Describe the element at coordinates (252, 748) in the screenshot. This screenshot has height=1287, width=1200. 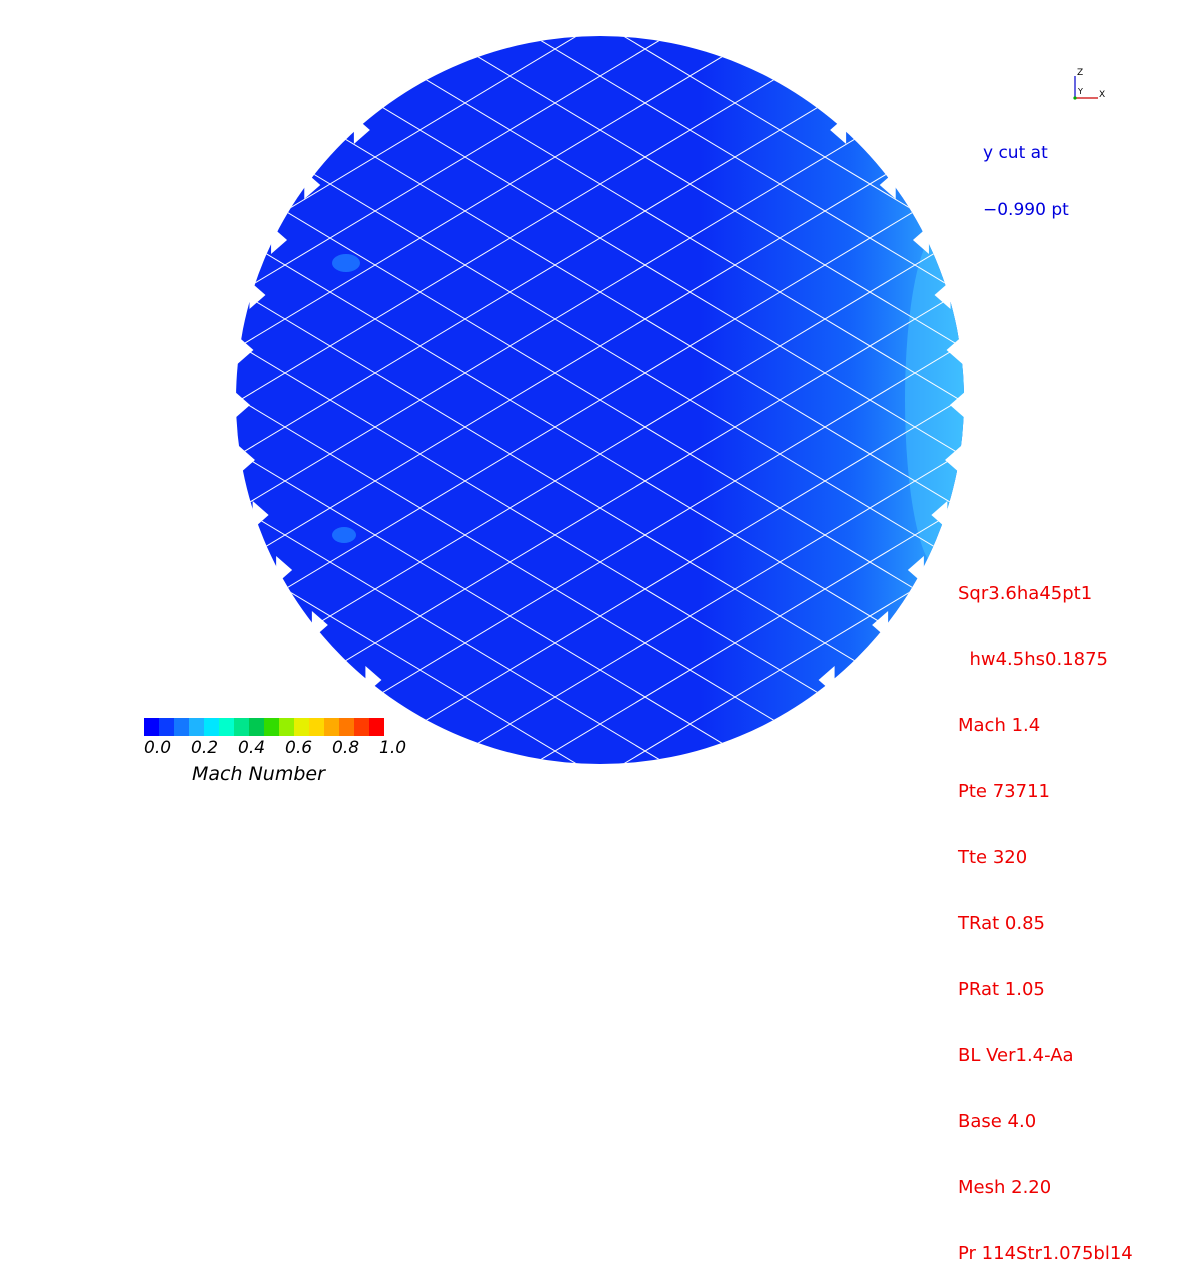
I see `colorbar-tick: 0.4` at that location.